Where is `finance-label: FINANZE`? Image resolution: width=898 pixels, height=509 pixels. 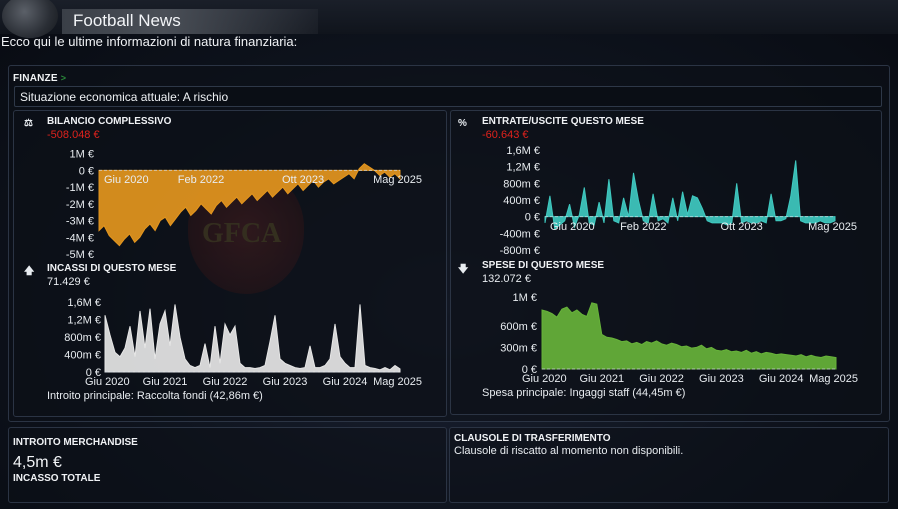
finance-label: FINANZE is located at coordinates (35, 78).